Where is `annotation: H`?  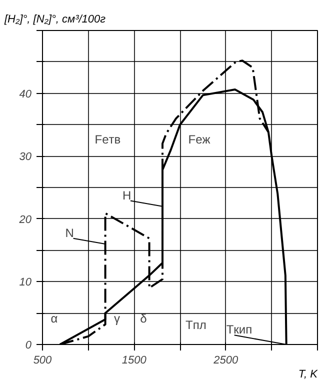
annotation: H is located at coordinates (127, 195).